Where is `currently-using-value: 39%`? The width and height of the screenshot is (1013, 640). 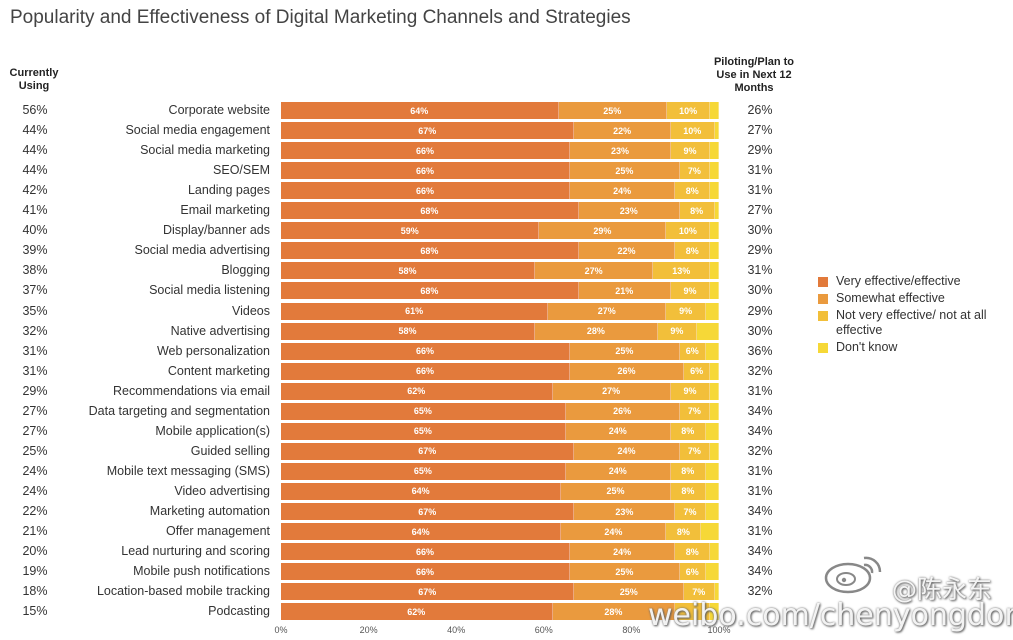
currently-using-value: 39% is located at coordinates (35, 250).